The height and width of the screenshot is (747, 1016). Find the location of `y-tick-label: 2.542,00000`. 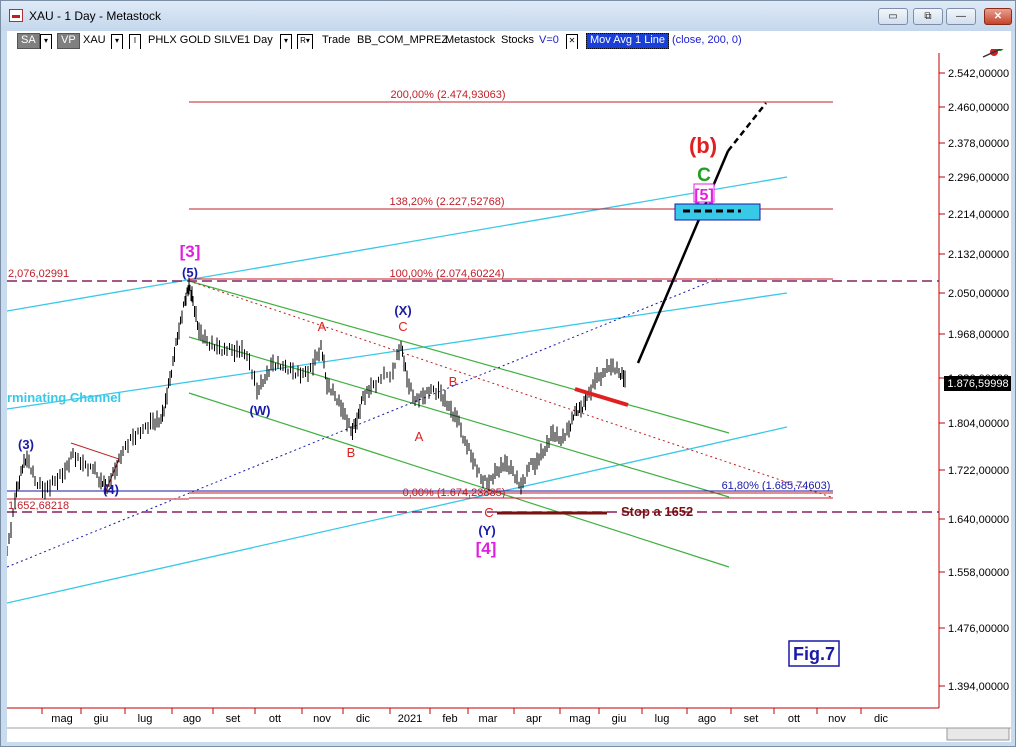

y-tick-label: 2.542,00000 is located at coordinates (978, 74).